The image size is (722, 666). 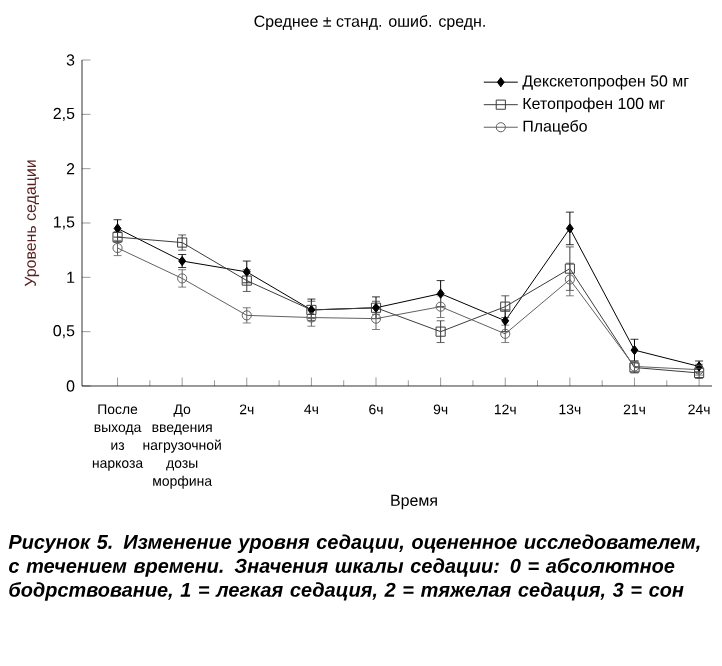 I want to click on text: Рисунок 5. Изменение уровня седации, оцененное исследователем, с течением времени. Значения шкалы седации: 0 = абсолютное бодрствование, 1 = легкая седация, 2 = тяжелая седация, 3 = сон, so click(x=354, y=567).